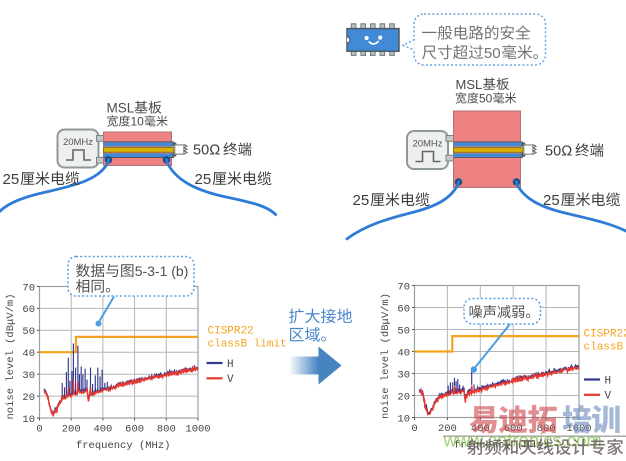  Describe the element at coordinates (134, 430) in the screenshot. I see `svg-text: 600` at that location.